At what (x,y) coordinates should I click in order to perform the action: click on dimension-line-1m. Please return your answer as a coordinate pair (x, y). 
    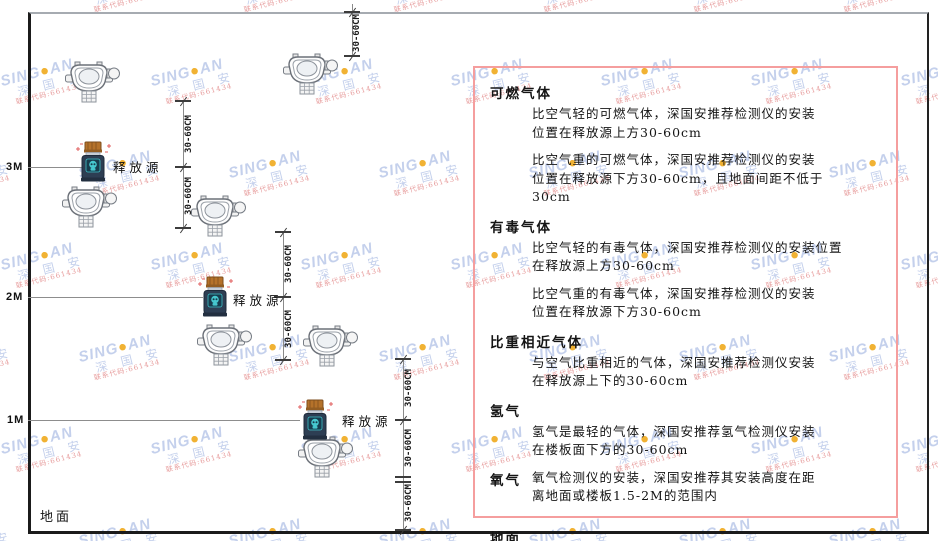
    Looking at the image, I should click on (403, 445).